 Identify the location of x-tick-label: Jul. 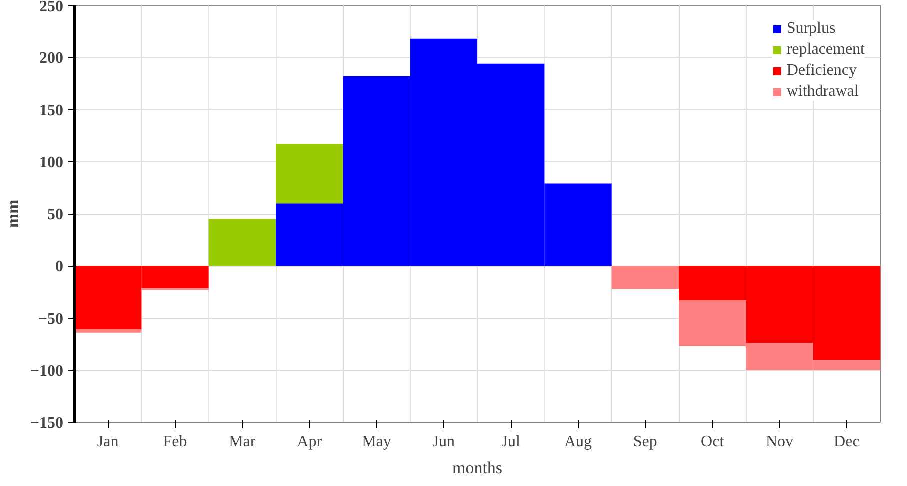
(511, 442).